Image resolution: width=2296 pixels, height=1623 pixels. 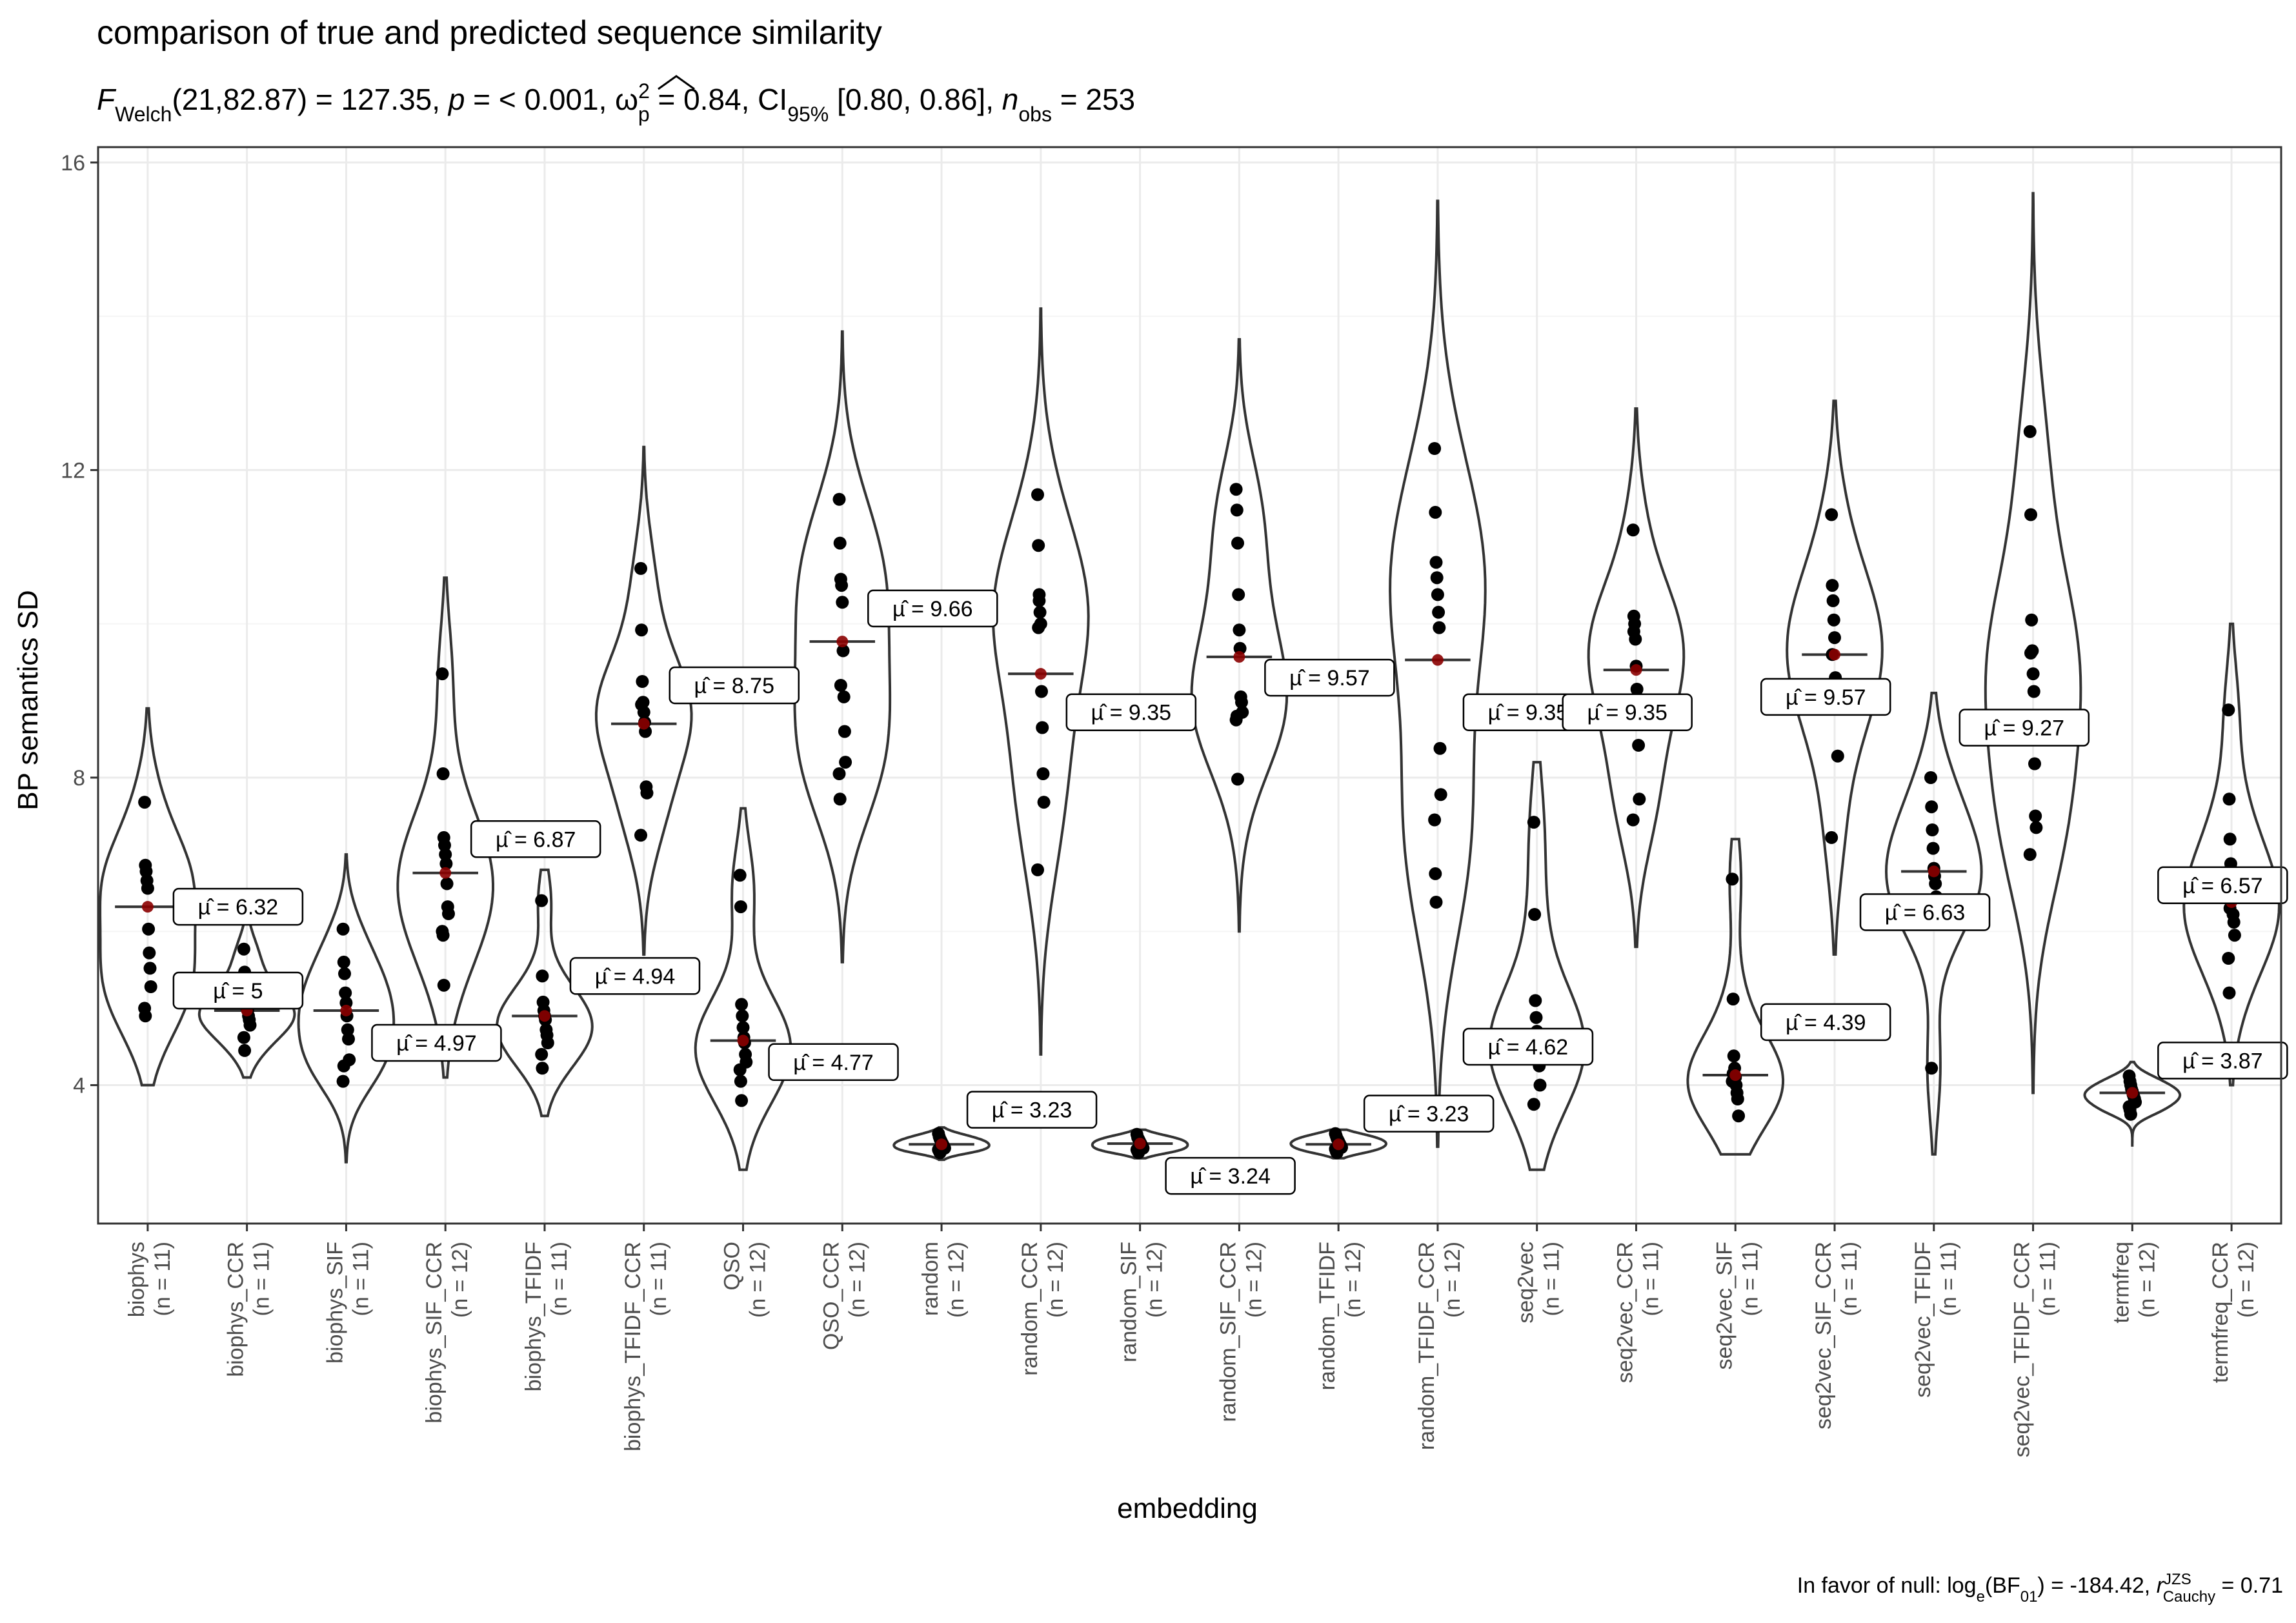 I want to click on x-tick-label-QSO_CCR: QSO_CCR(n = 12), so click(x=844, y=1296).